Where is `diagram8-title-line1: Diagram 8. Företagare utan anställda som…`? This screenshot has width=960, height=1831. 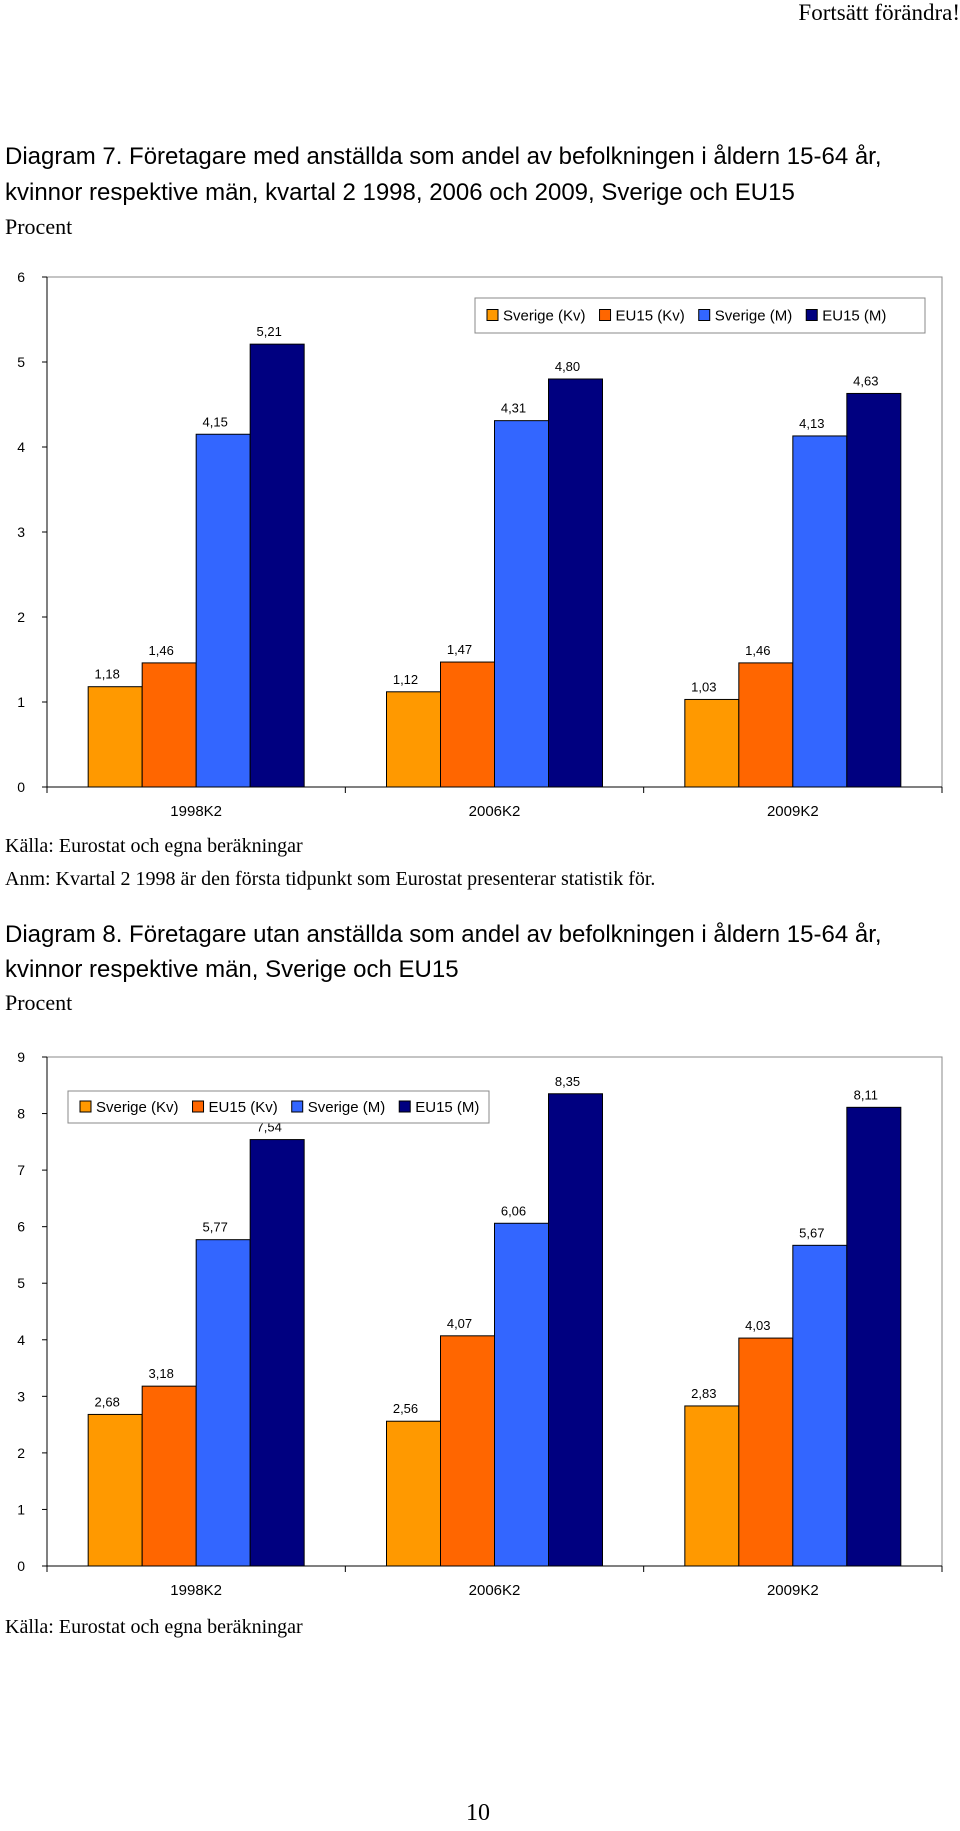 diagram8-title-line1: Diagram 8. Företagare utan anställda som… is located at coordinates (443, 934).